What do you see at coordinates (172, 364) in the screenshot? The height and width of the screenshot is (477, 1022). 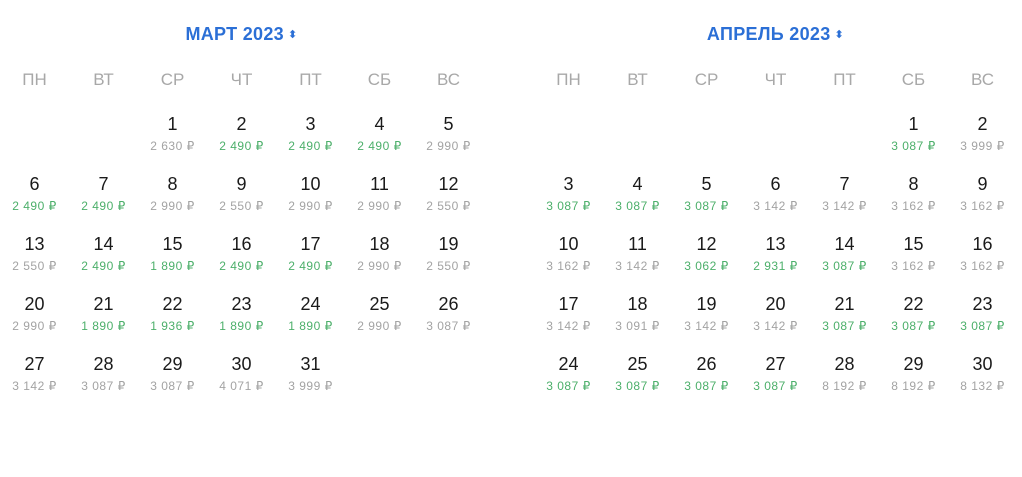 I see `day-number: 29` at bounding box center [172, 364].